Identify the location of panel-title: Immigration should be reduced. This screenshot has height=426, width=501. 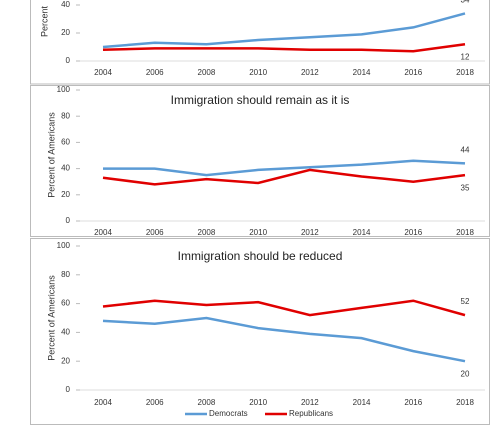
(260, 256).